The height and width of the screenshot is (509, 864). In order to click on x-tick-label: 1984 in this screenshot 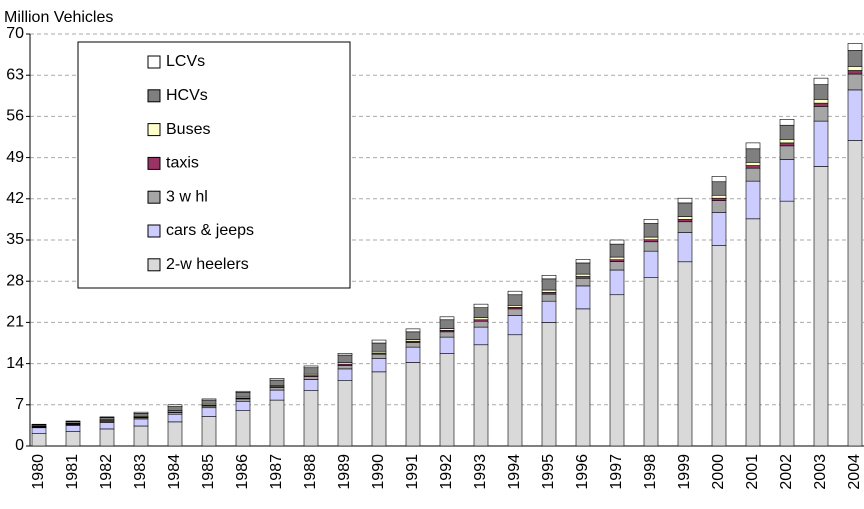, I will do `click(174, 472)`.